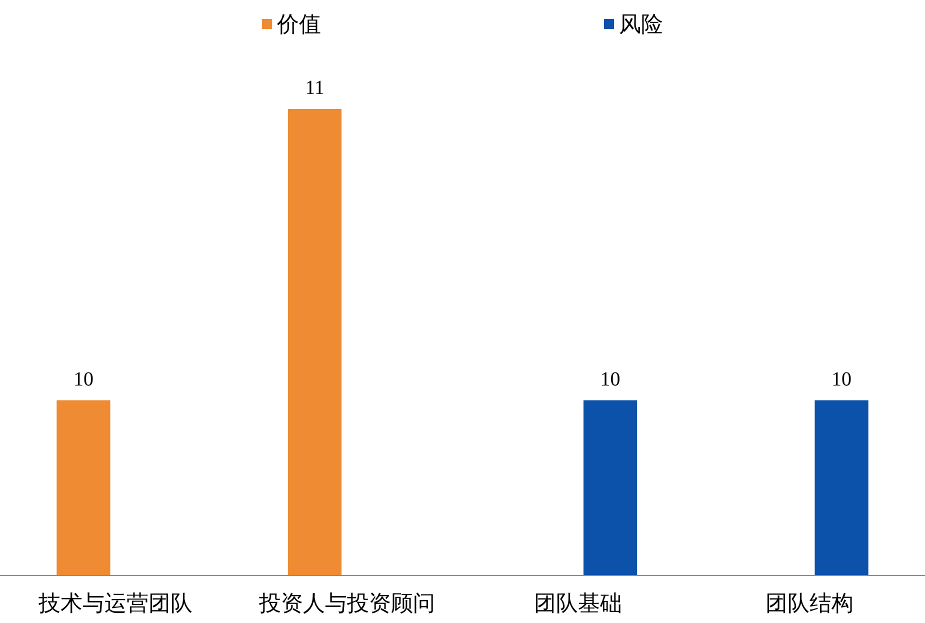 The height and width of the screenshot is (623, 925). What do you see at coordinates (641, 24) in the screenshot?
I see `legend-label: 风险` at bounding box center [641, 24].